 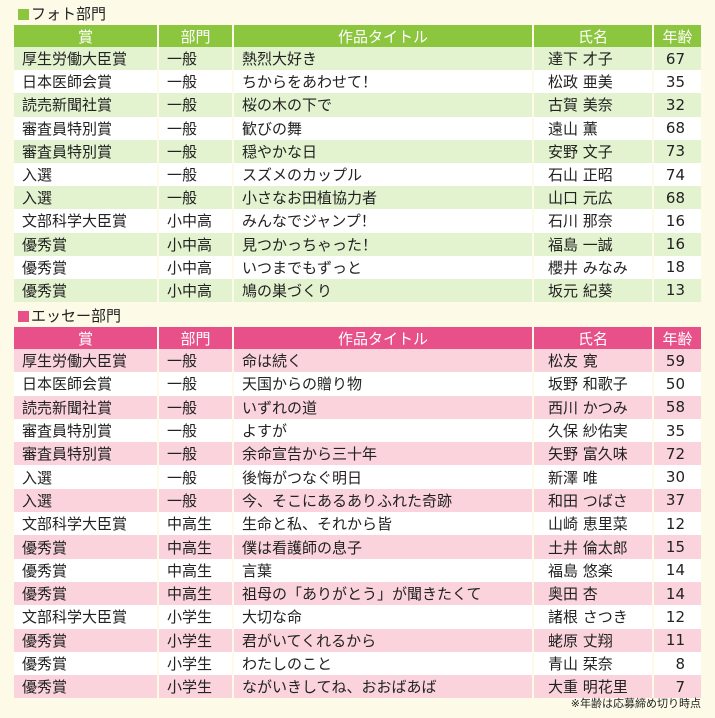 What do you see at coordinates (384, 687) in the screenshot?
I see `work-title-cell: ながいきしてね、おおばあば` at bounding box center [384, 687].